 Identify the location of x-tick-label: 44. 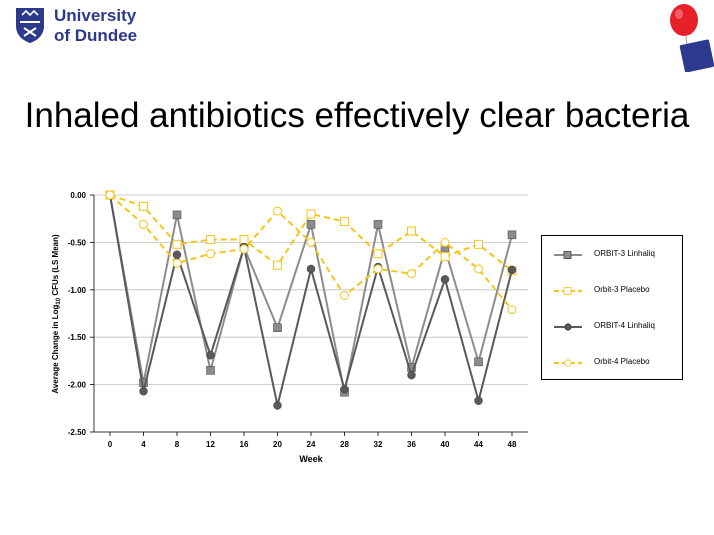
(478, 444).